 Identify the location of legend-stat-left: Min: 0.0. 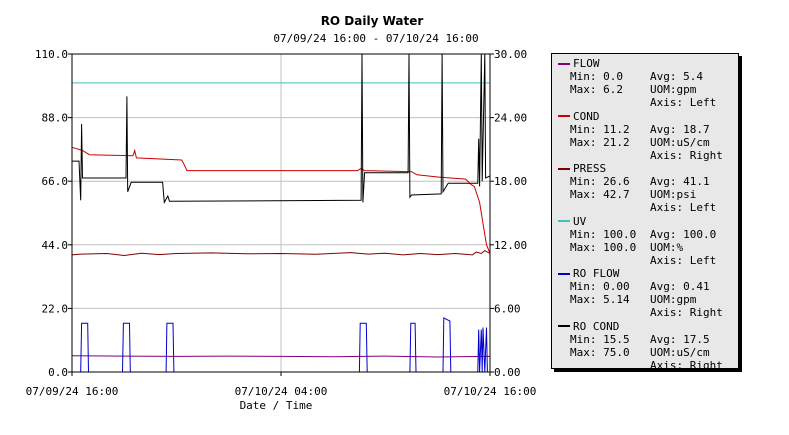
(596, 76).